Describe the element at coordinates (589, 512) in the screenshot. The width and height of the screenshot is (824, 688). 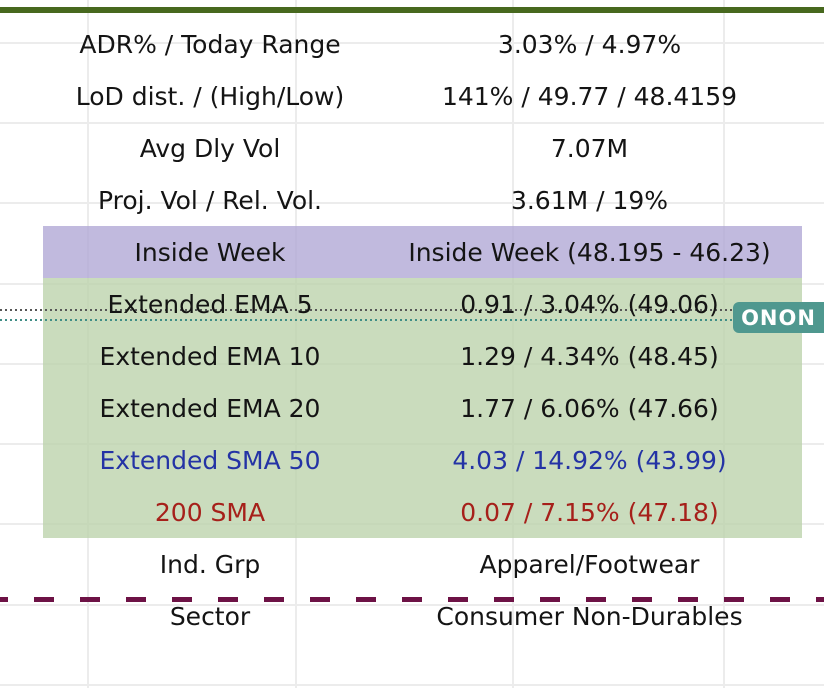
I see `row-value: 0.07 / 7.15% (47.18)` at that location.